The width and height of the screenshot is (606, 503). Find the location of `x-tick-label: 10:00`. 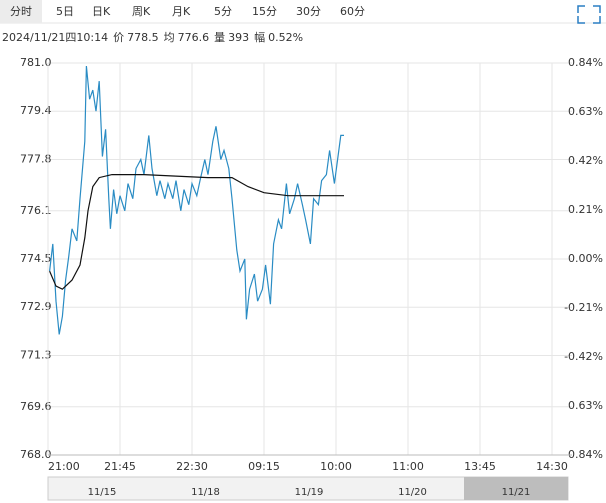

x-tick-label: 10:00 is located at coordinates (336, 466).